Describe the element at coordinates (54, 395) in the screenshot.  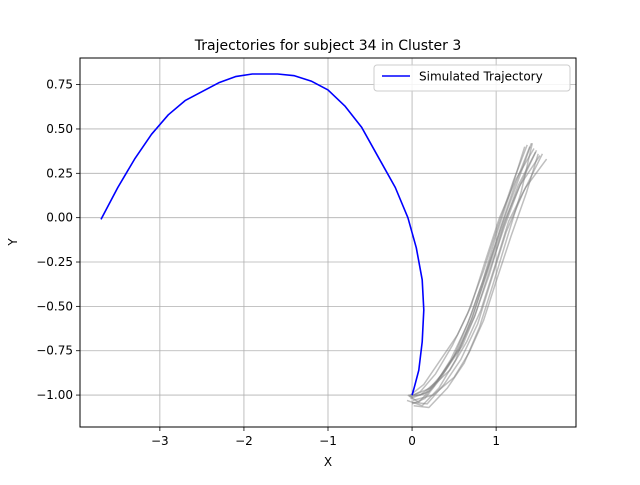
I see `y-tick-label: −1.00` at that location.